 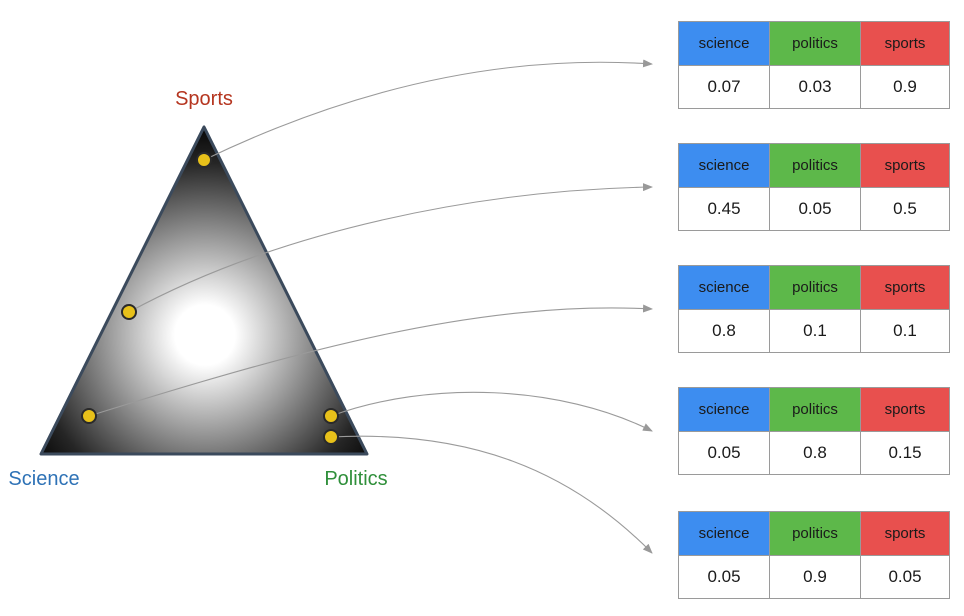 I want to click on distribution-table: science politics sports 0.05 0.8 0.15, so click(x=814, y=431).